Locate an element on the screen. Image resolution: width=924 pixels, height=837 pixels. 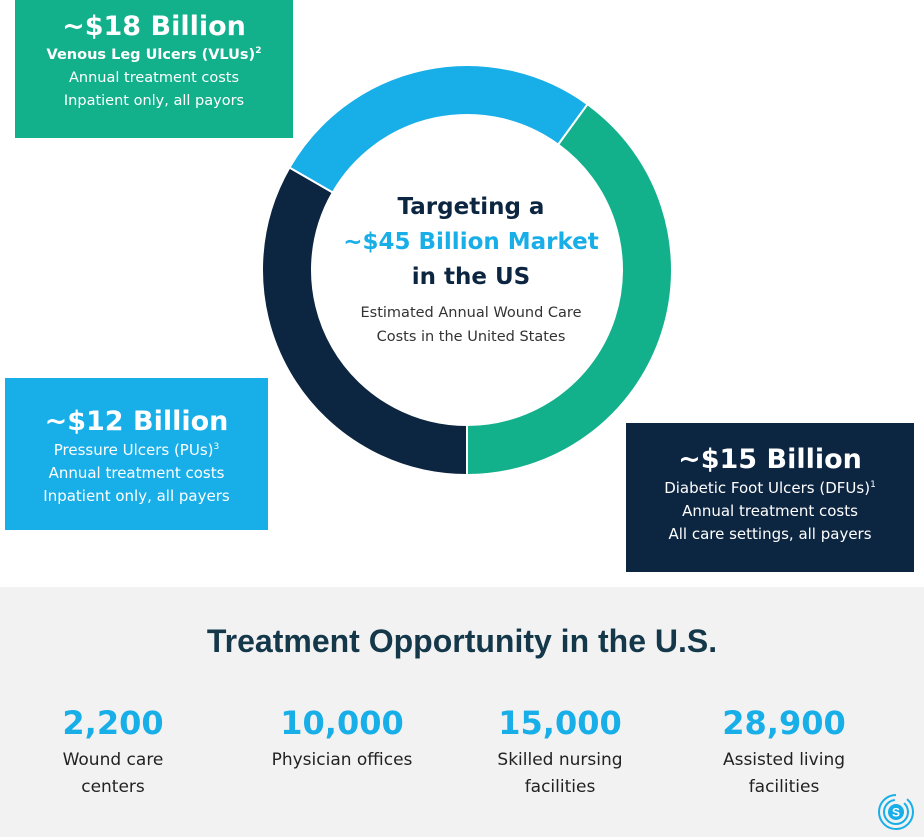
pu-amount: ~$12 Billion is located at coordinates (136, 421).